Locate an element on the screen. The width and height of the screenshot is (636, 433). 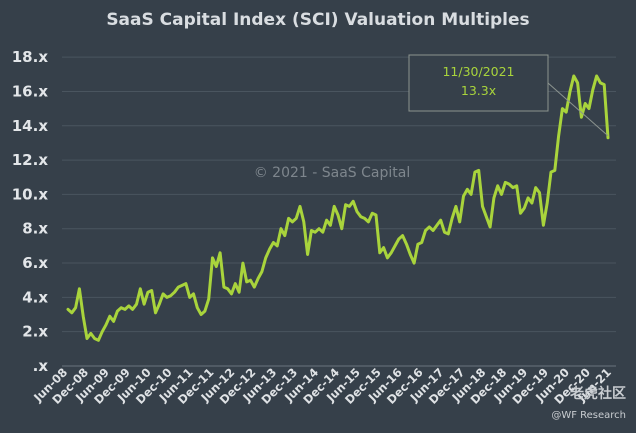
y-tick-label: 18.x is located at coordinates (30, 57).